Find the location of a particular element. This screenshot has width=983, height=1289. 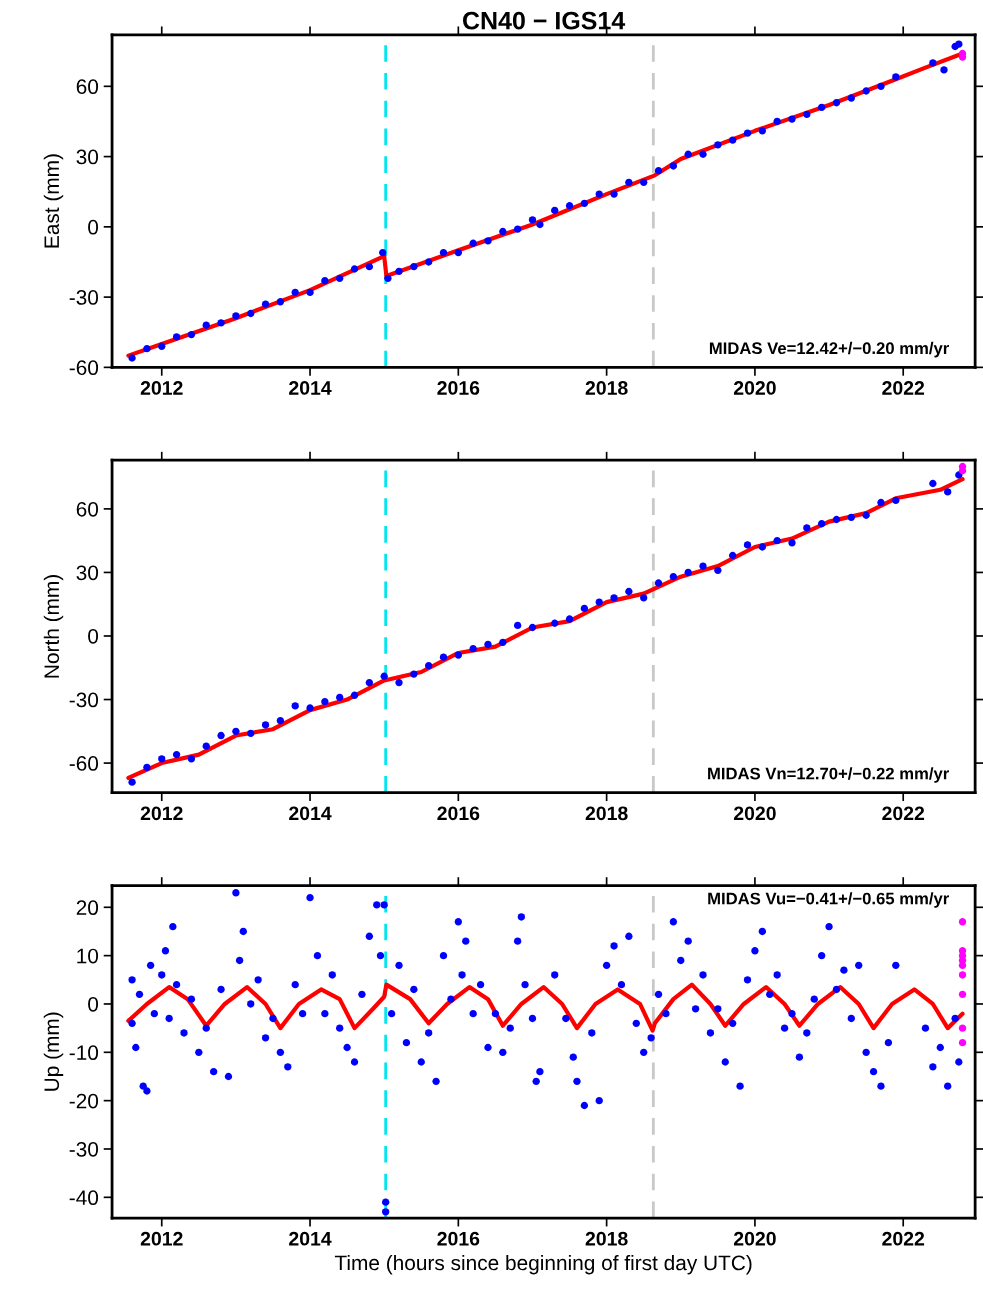

y-tick-label: -60 is located at coordinates (84, 368).